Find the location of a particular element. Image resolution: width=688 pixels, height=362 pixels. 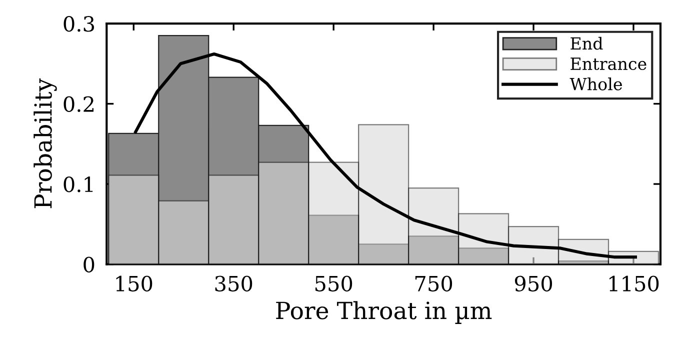

x-tick-label: 1150 is located at coordinates (634, 284).